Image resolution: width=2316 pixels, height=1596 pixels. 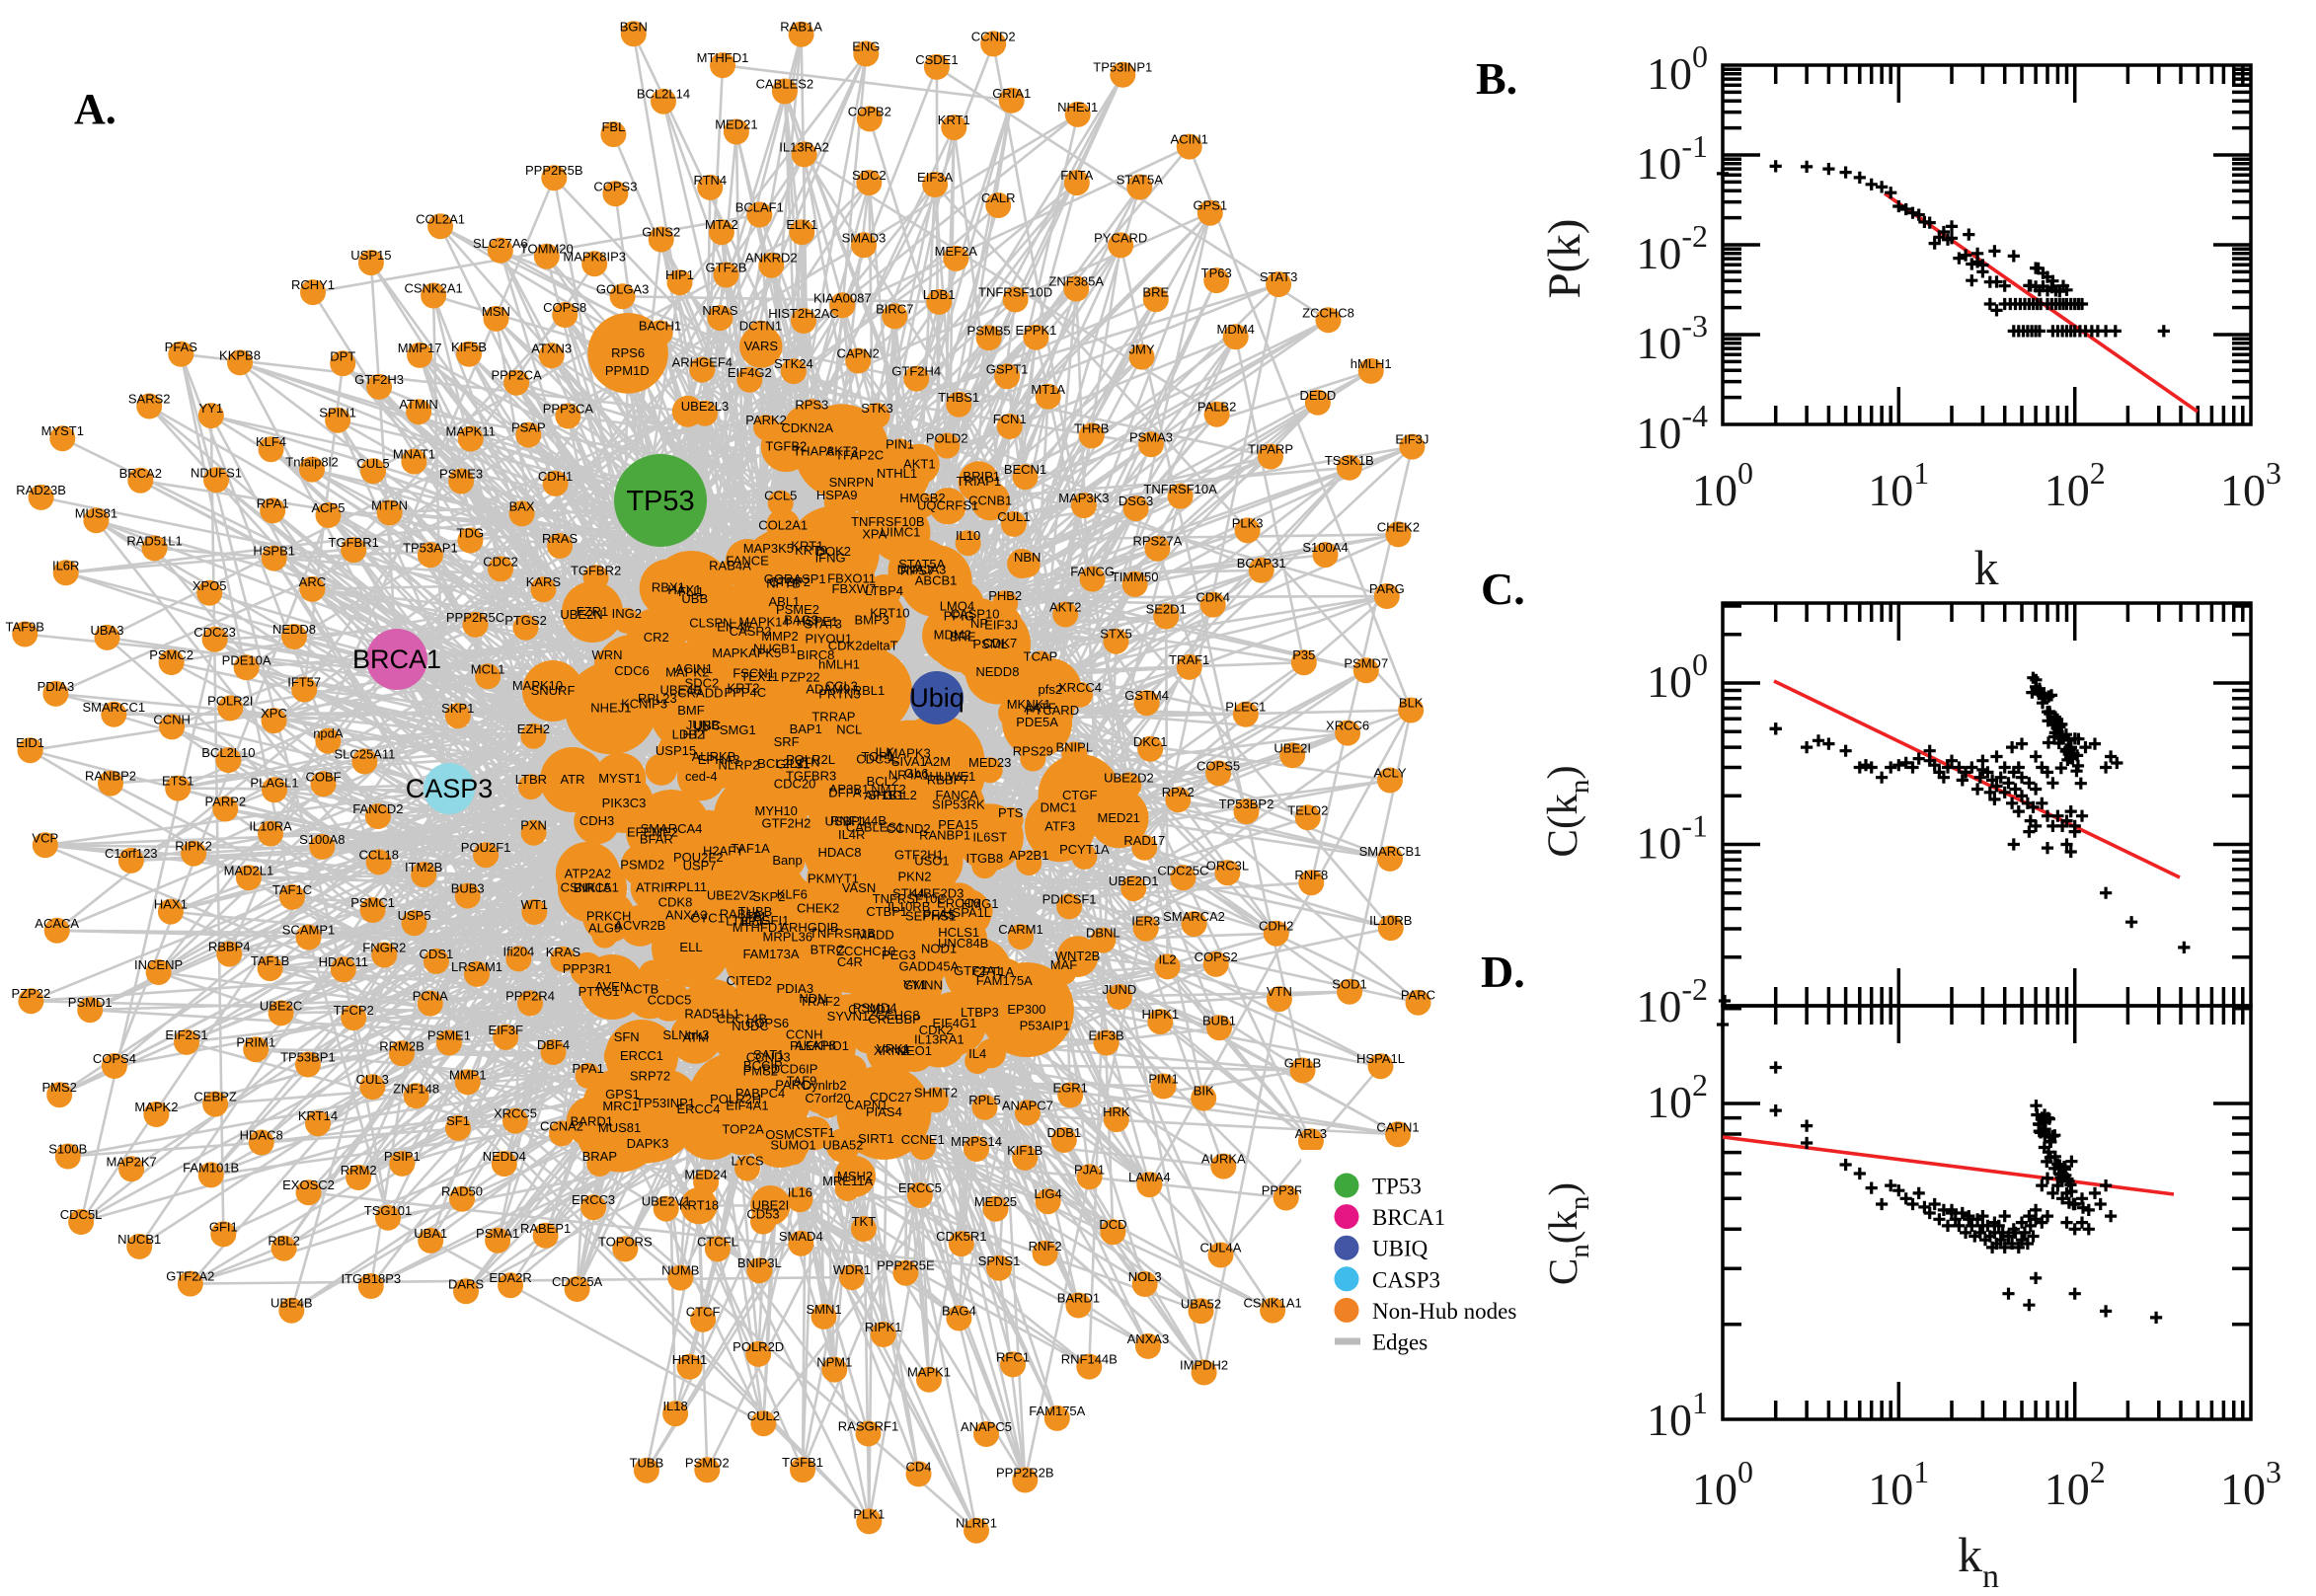 I want to click on svg-text: RPA1, so click(x=273, y=502).